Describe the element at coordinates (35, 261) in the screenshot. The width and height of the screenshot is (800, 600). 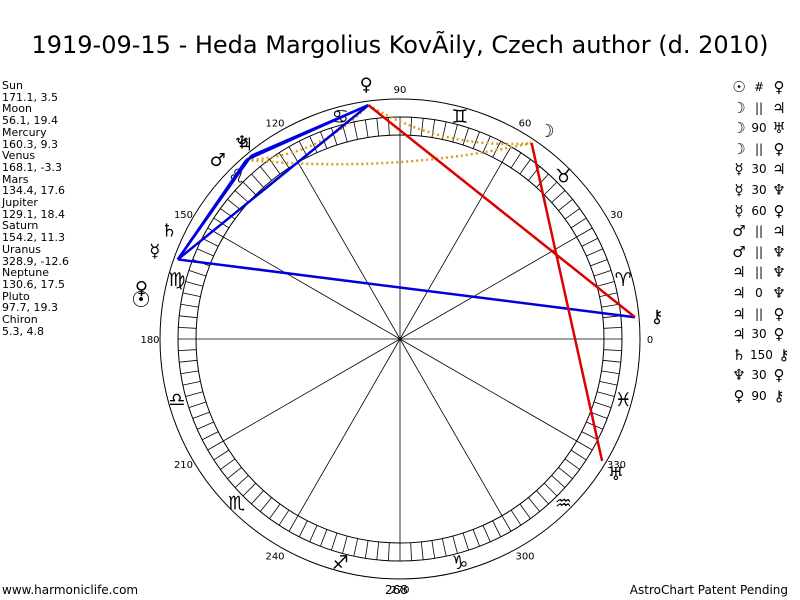
I see `planet-coords: 328.9, -12.6` at that location.